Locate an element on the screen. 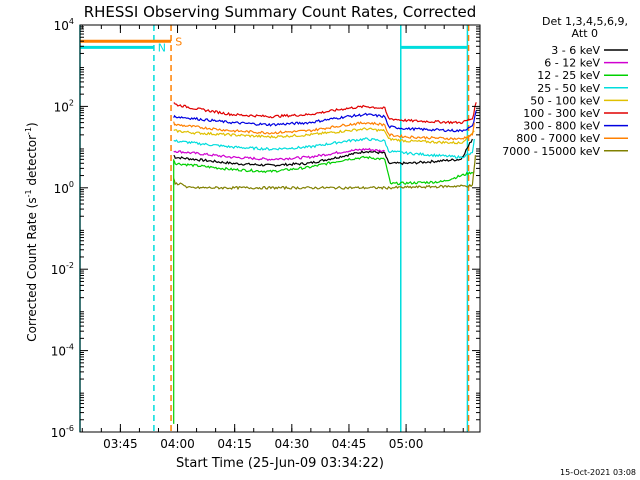 Image resolution: width=640 pixels, height=480 pixels. legend-label: 800 - 7000 keV is located at coordinates (558, 138).